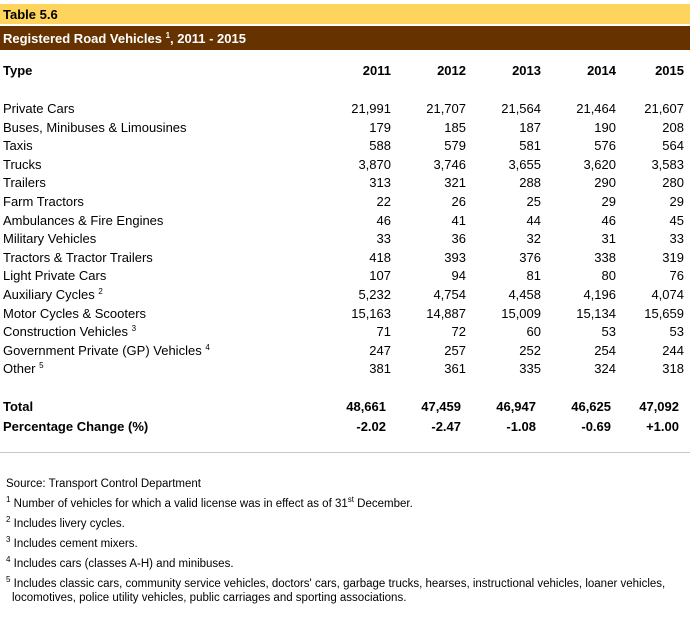  Describe the element at coordinates (455, 257) in the screenshot. I see `cell-value: 393` at that location.